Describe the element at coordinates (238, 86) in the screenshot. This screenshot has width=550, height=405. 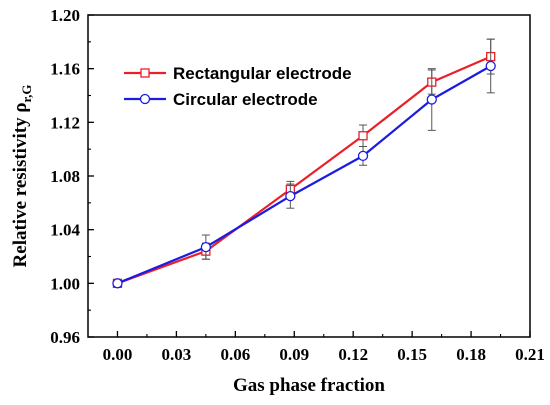
I see `legend: Rectangular electrode Circular electrode` at that location.